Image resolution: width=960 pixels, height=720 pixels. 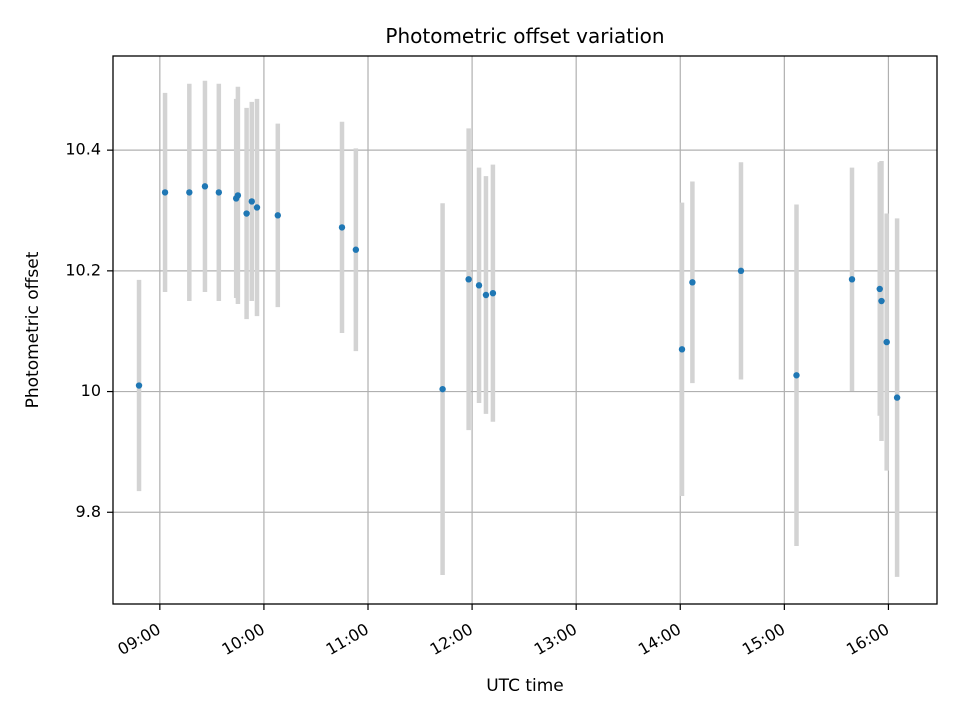 I want to click on x-tick-label: 10:00, so click(x=242, y=639).